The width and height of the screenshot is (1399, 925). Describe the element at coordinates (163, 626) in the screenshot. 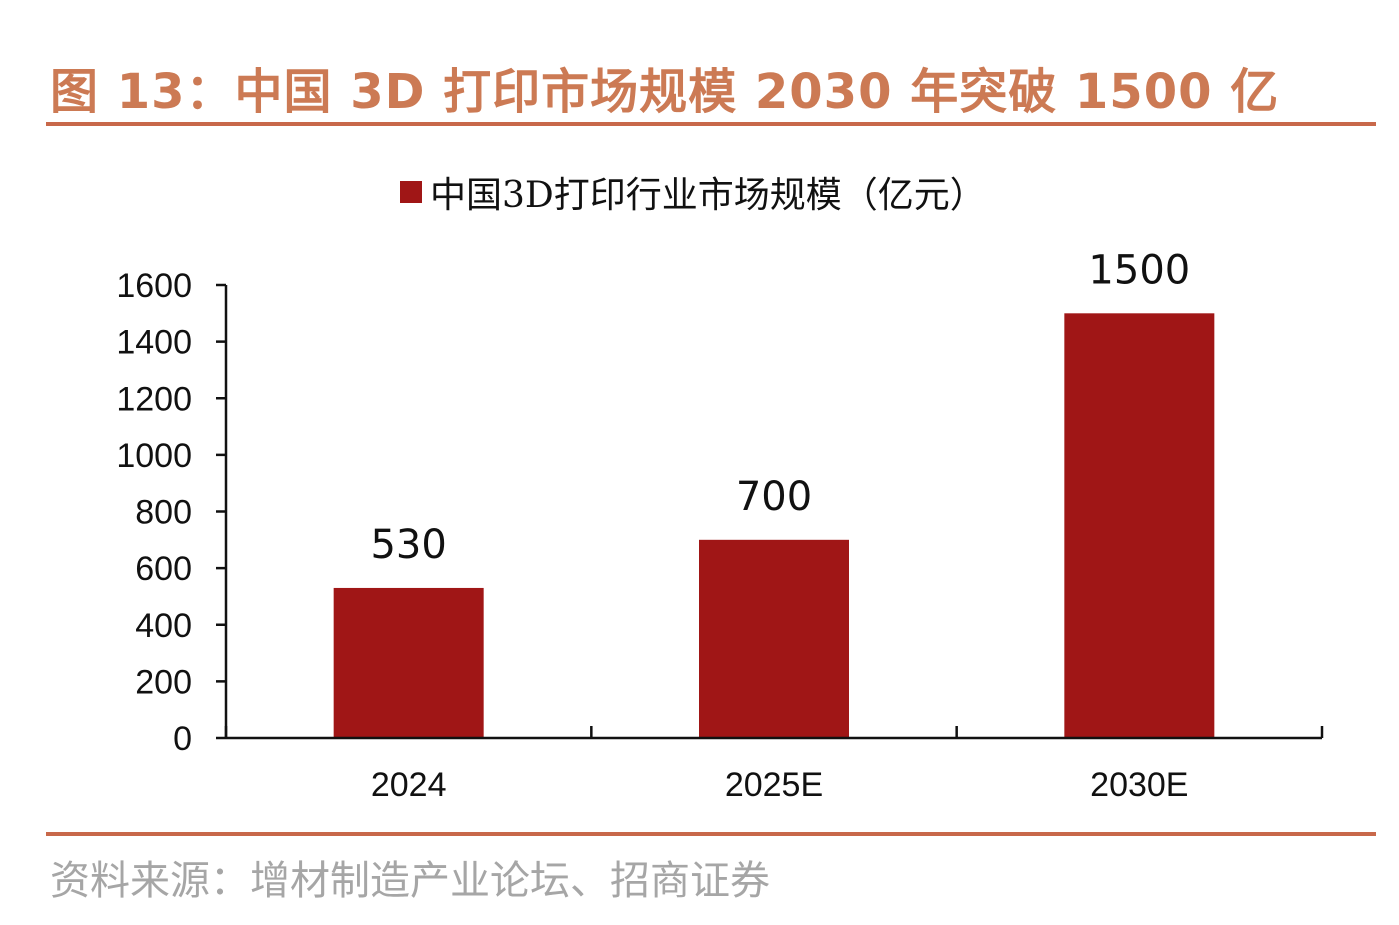

I see `y-tick-label: 400` at that location.